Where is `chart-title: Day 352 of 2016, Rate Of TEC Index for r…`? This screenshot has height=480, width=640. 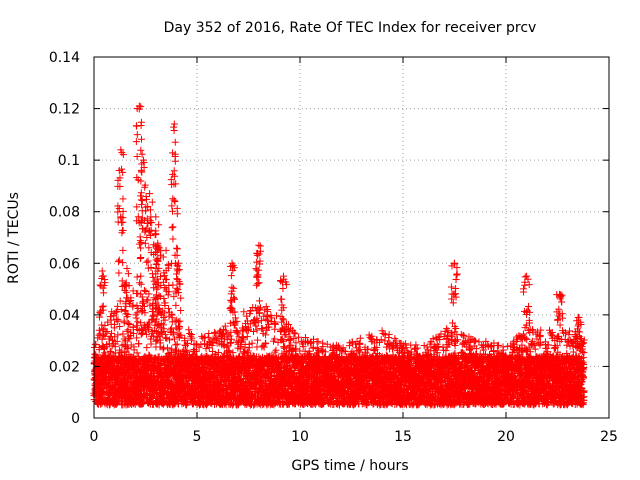 chart-title: Day 352 of 2016, Rate Of TEC Index for r… is located at coordinates (350, 28).